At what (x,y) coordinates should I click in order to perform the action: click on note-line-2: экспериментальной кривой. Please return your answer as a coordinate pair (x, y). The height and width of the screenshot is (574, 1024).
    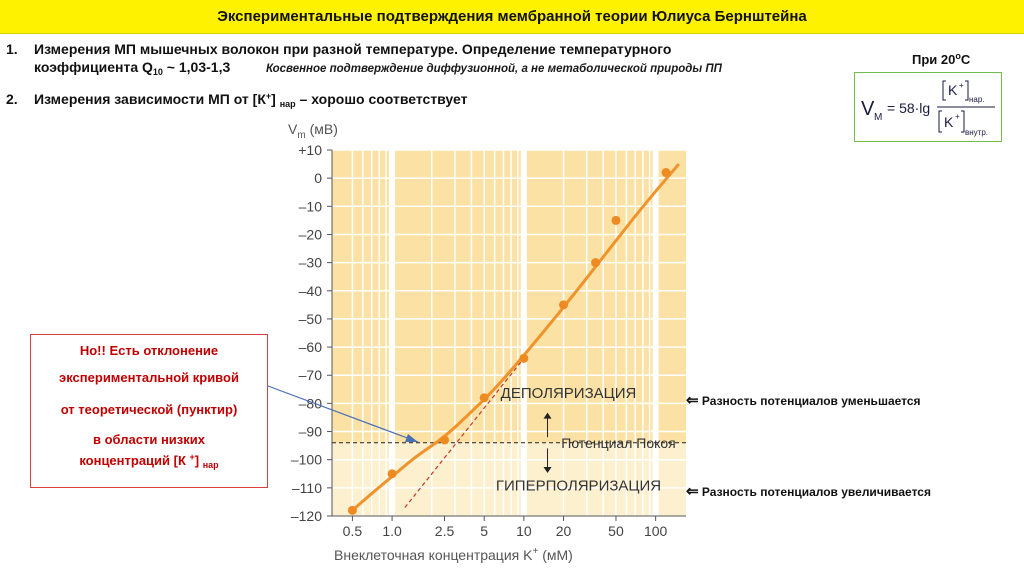
    Looking at the image, I should click on (149, 377).